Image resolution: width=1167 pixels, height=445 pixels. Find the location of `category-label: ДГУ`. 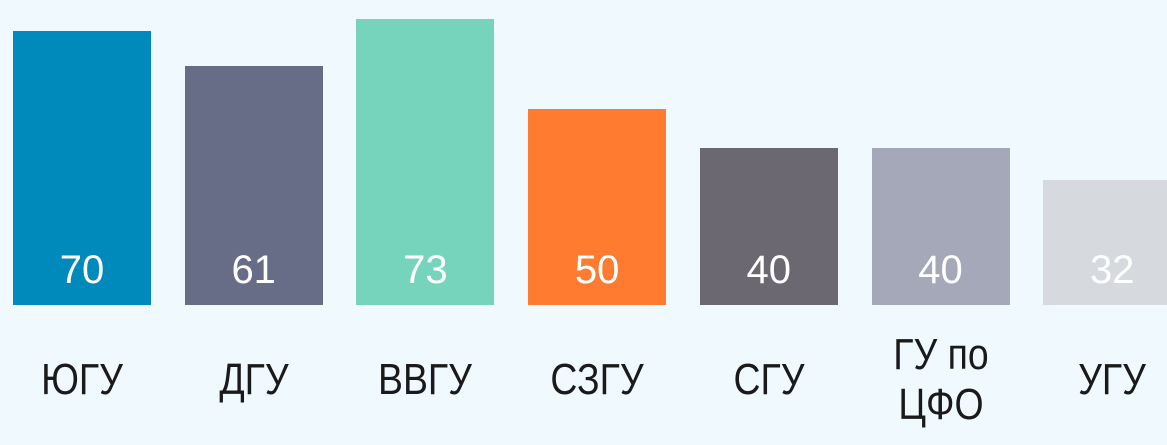

category-label: ДГУ is located at coordinates (254, 379).